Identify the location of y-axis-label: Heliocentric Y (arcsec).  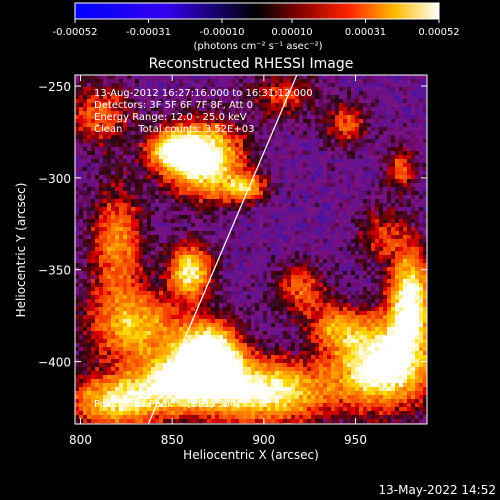
(21, 250).